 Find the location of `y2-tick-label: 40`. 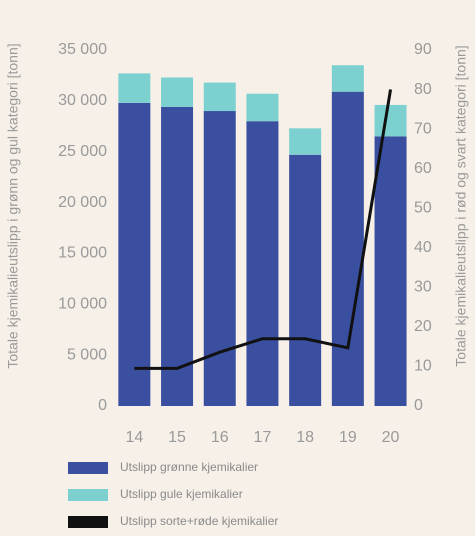

y2-tick-label: 40 is located at coordinates (423, 247).